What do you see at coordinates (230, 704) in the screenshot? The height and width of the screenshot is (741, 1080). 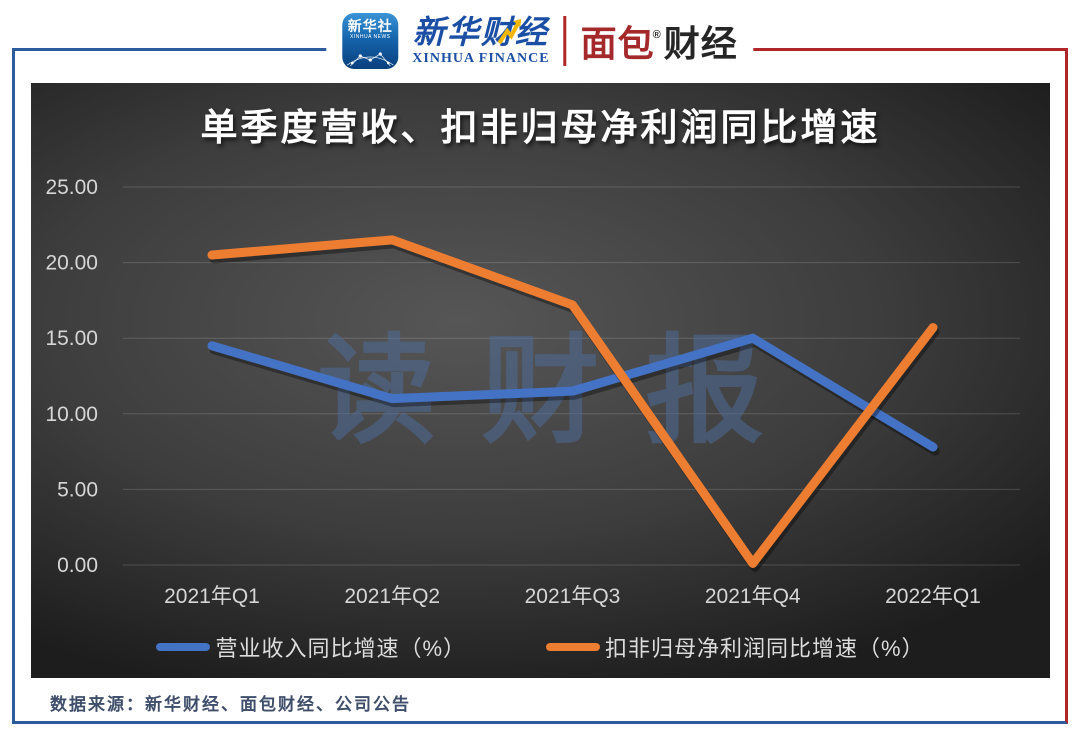 I see `data-source: 数据来源：新华财经、面包财经、公司公告` at bounding box center [230, 704].